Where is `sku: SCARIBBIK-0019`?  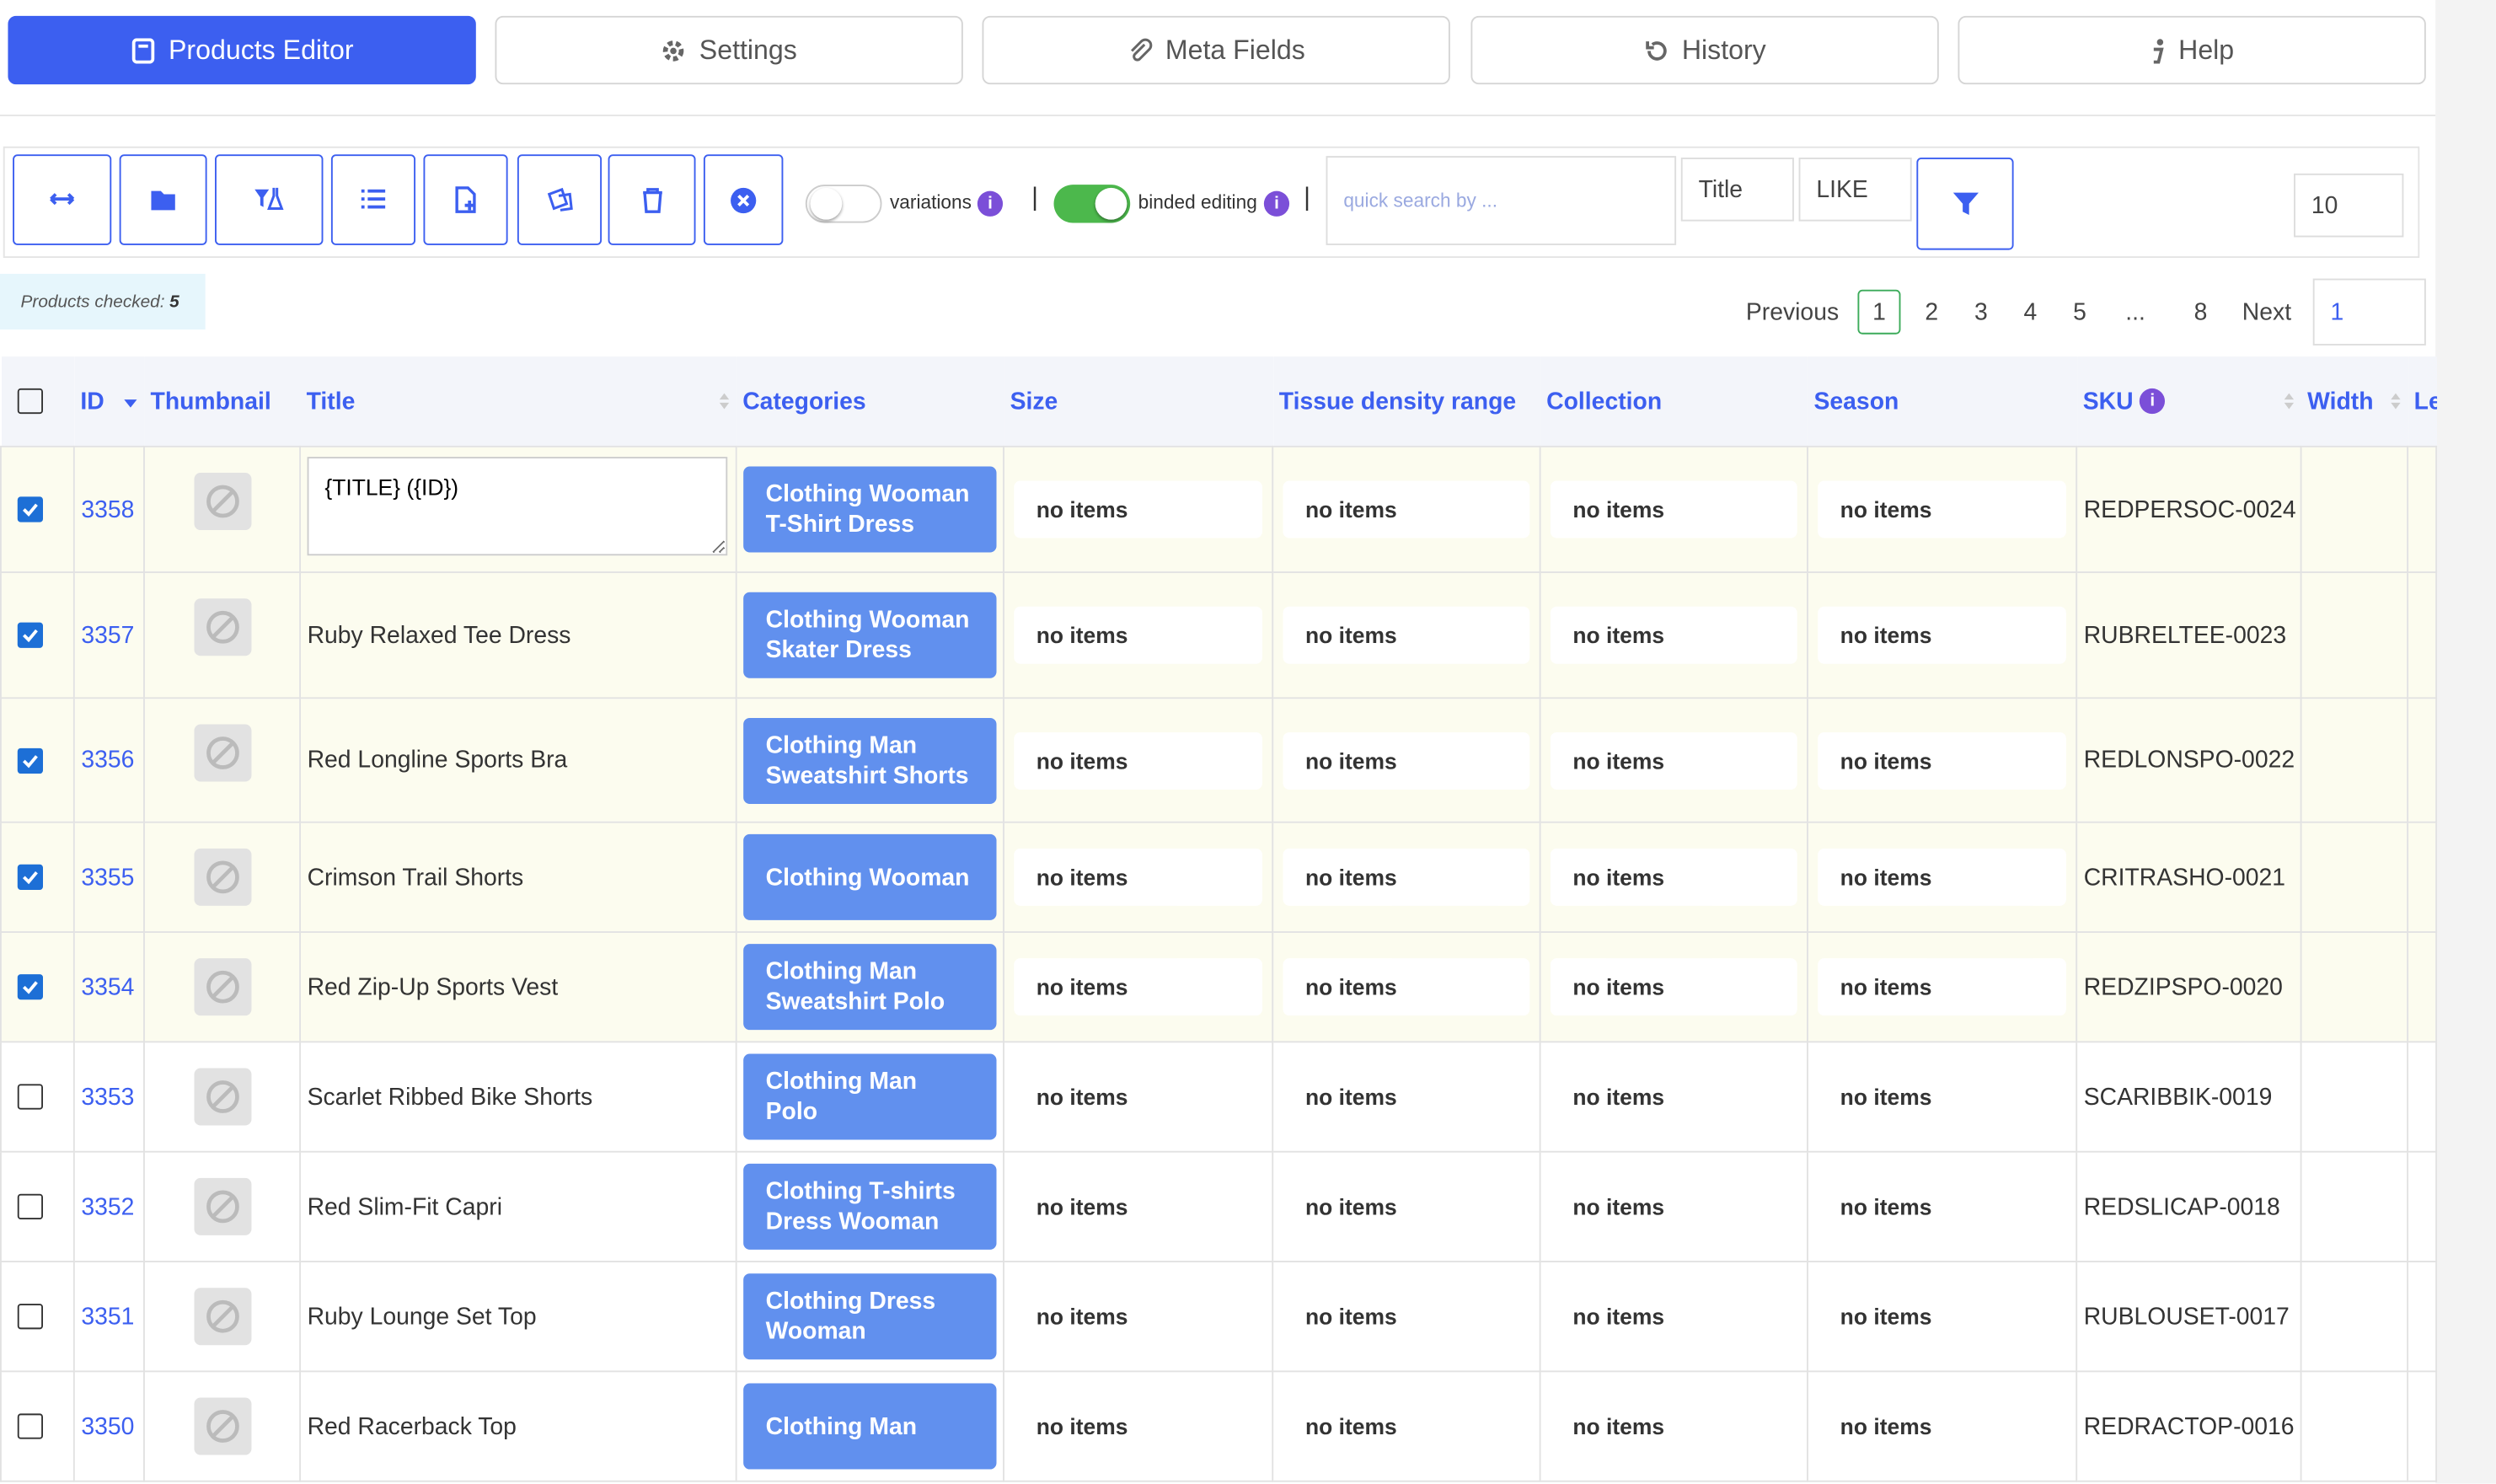
sku: SCARIBBIK-0019 is located at coordinates (2189, 1097).